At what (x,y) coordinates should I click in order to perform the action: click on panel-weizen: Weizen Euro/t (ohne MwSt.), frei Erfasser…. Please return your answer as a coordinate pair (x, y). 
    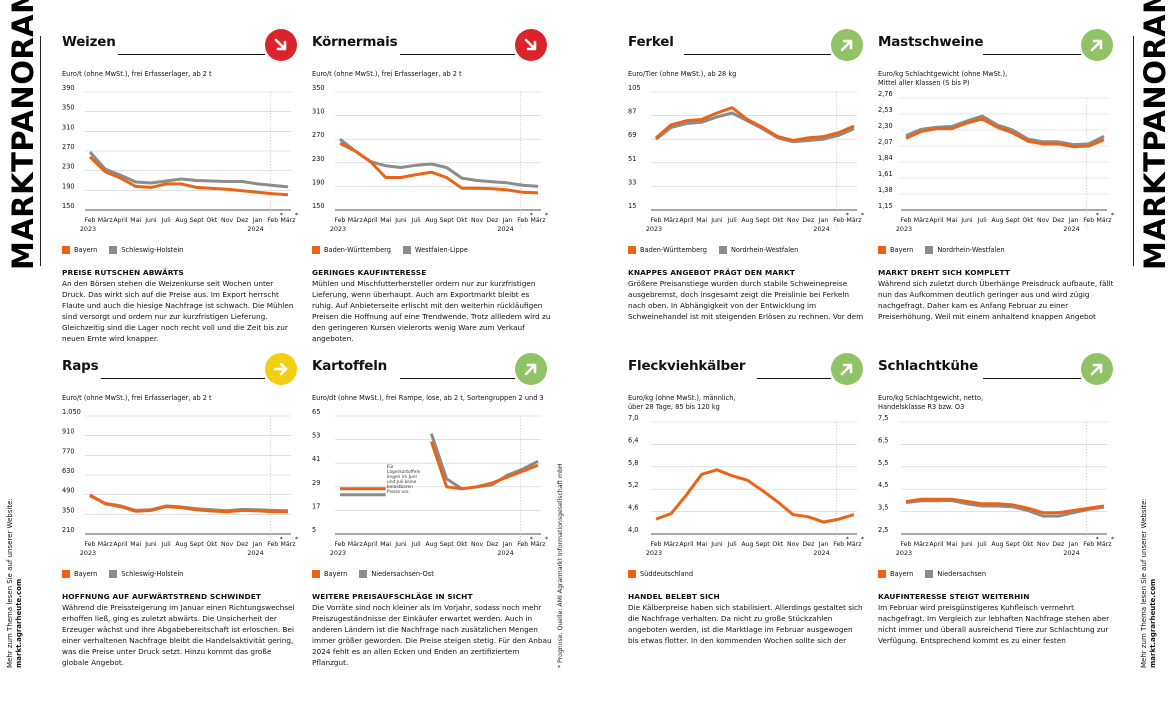
    Looking at the image, I should click on (180, 191).